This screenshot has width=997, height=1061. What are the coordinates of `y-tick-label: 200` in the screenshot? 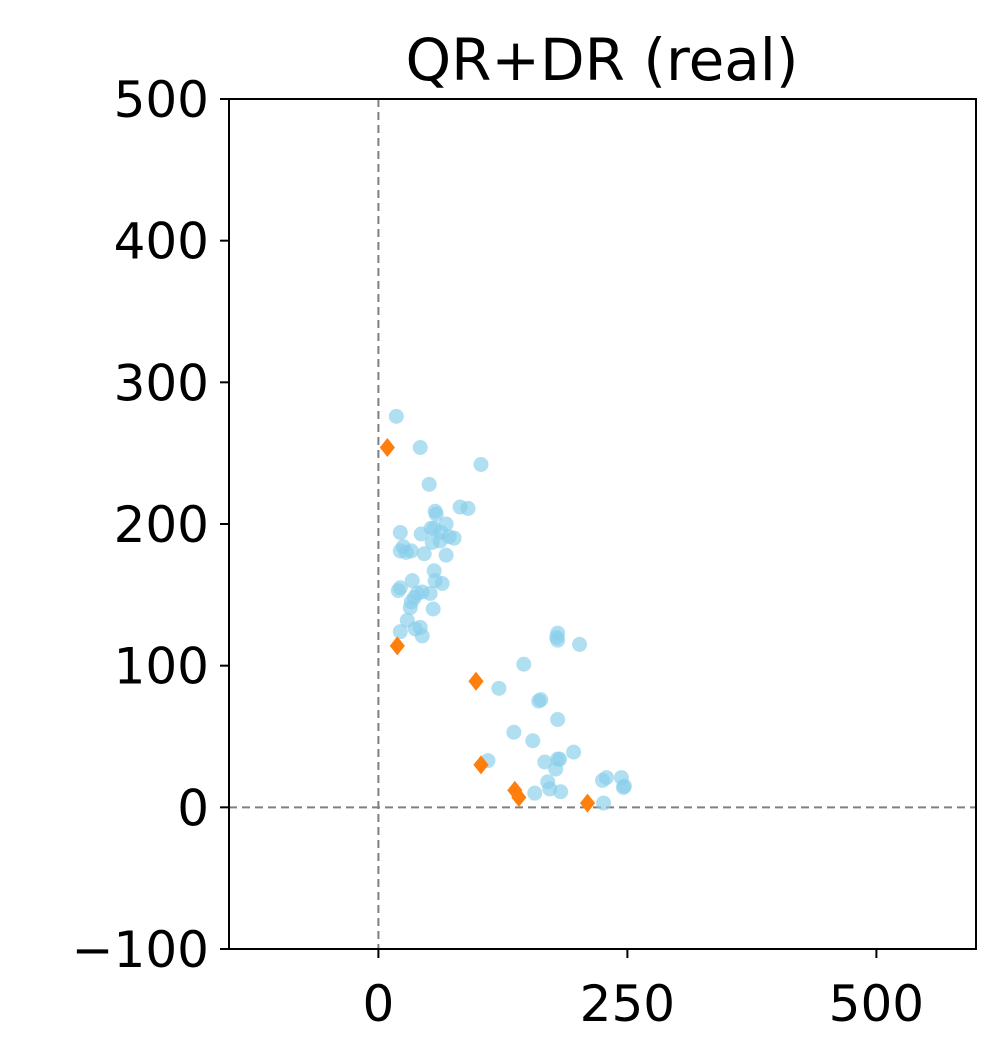 It's located at (161, 525).